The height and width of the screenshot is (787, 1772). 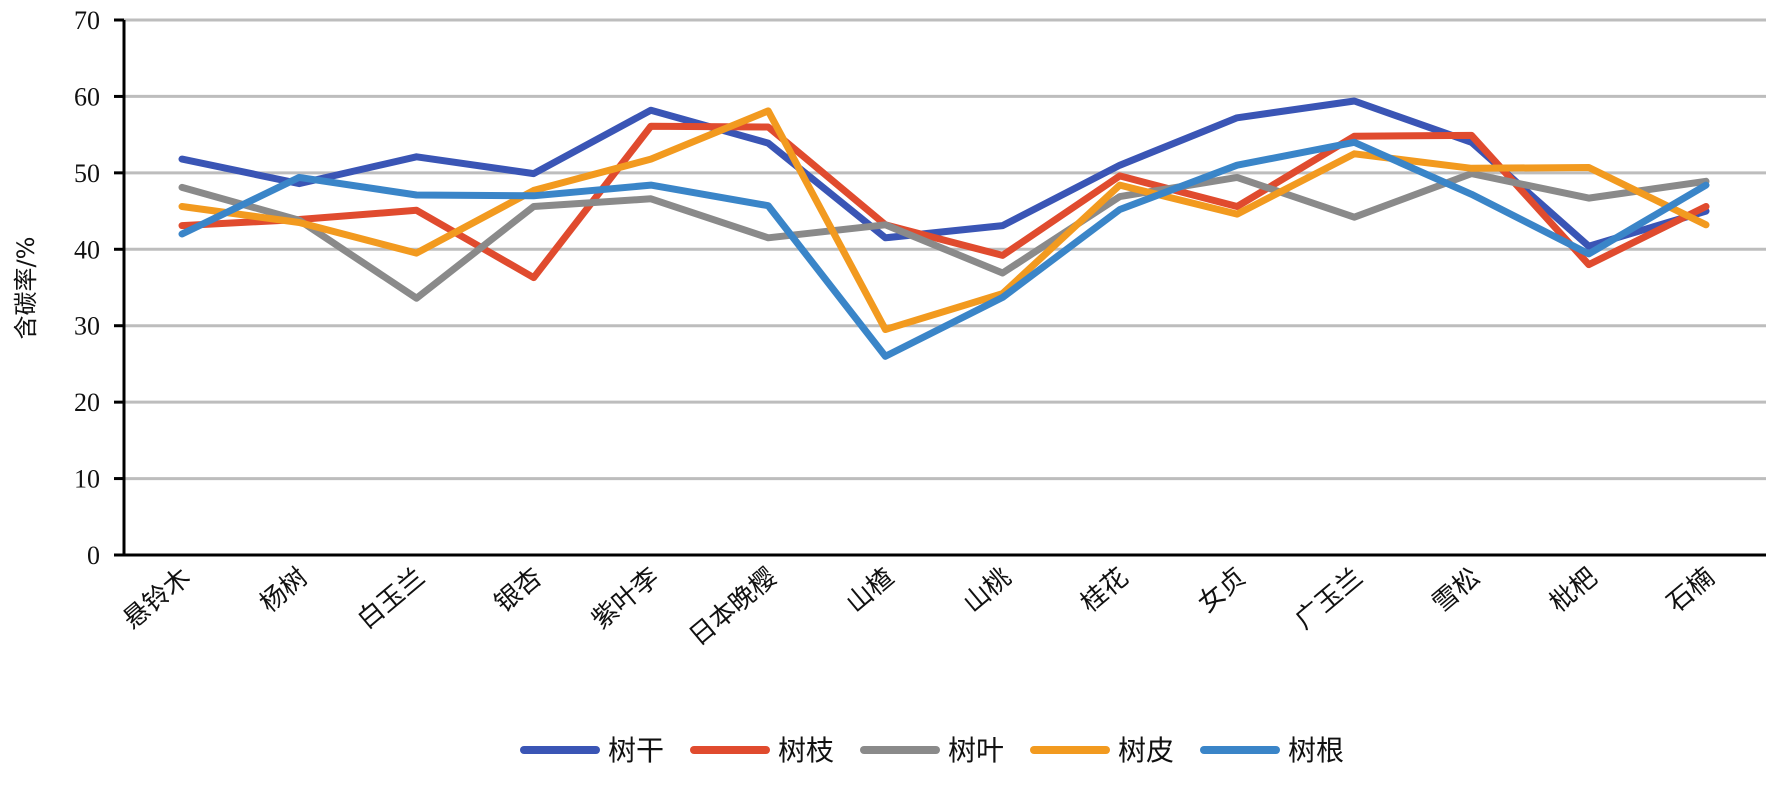 I want to click on x-tick-label: 银杏, so click(x=518, y=590).